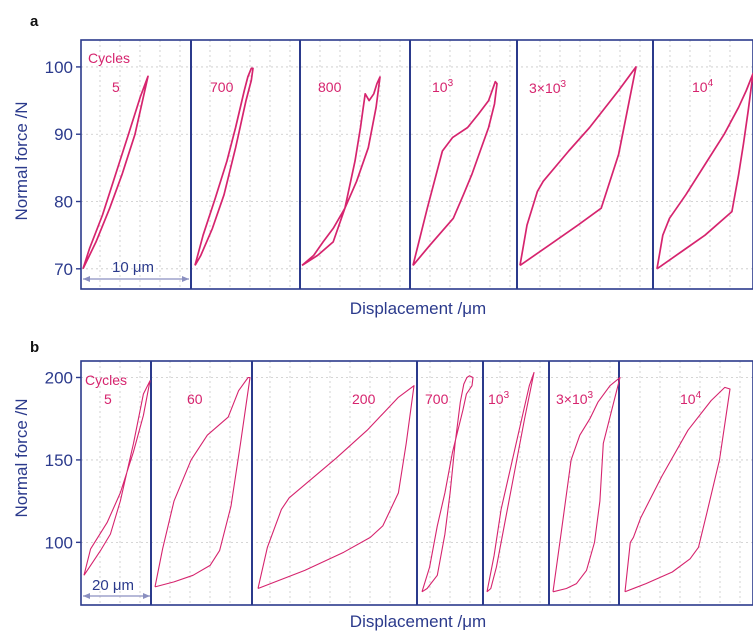  What do you see at coordinates (113, 585) in the screenshot?
I see `panel-b-scale-bar-label: 20 μm` at bounding box center [113, 585].